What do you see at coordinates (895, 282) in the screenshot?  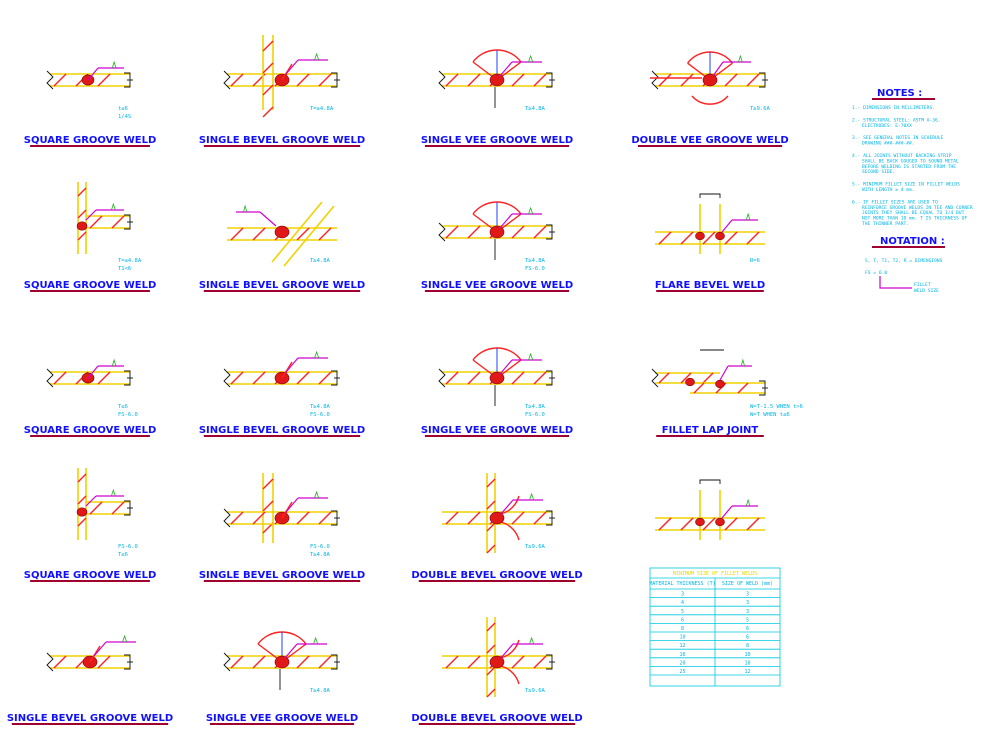 I see `notation-leader` at bounding box center [895, 282].